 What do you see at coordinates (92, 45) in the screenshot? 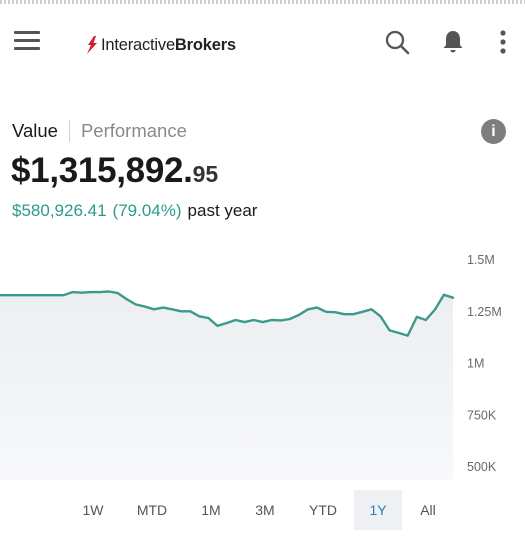
I see `logo-flame-icon` at bounding box center [92, 45].